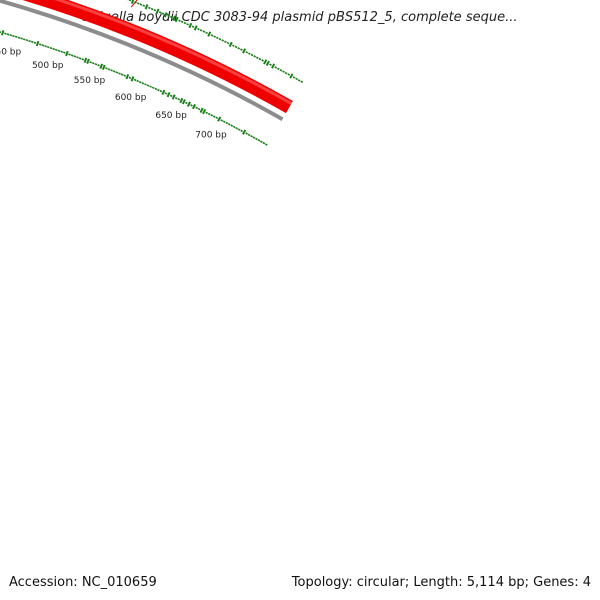  Describe the element at coordinates (134, 4) in the screenshot. I see `gene-labels: SbBS512_D0001` at that location.